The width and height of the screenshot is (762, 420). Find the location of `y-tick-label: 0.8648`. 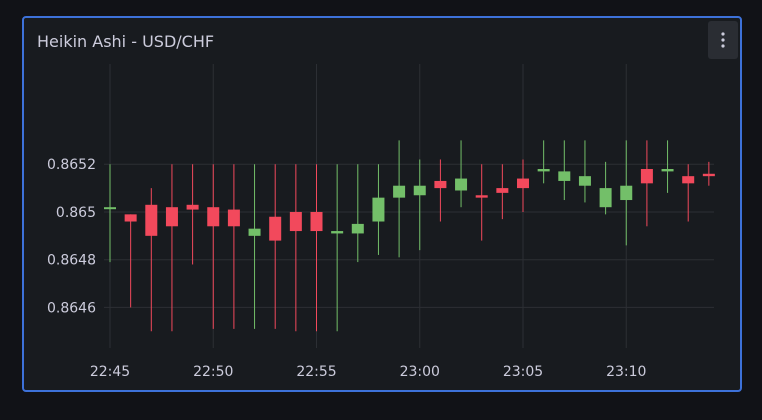

y-tick-label: 0.8648 is located at coordinates (71, 261).